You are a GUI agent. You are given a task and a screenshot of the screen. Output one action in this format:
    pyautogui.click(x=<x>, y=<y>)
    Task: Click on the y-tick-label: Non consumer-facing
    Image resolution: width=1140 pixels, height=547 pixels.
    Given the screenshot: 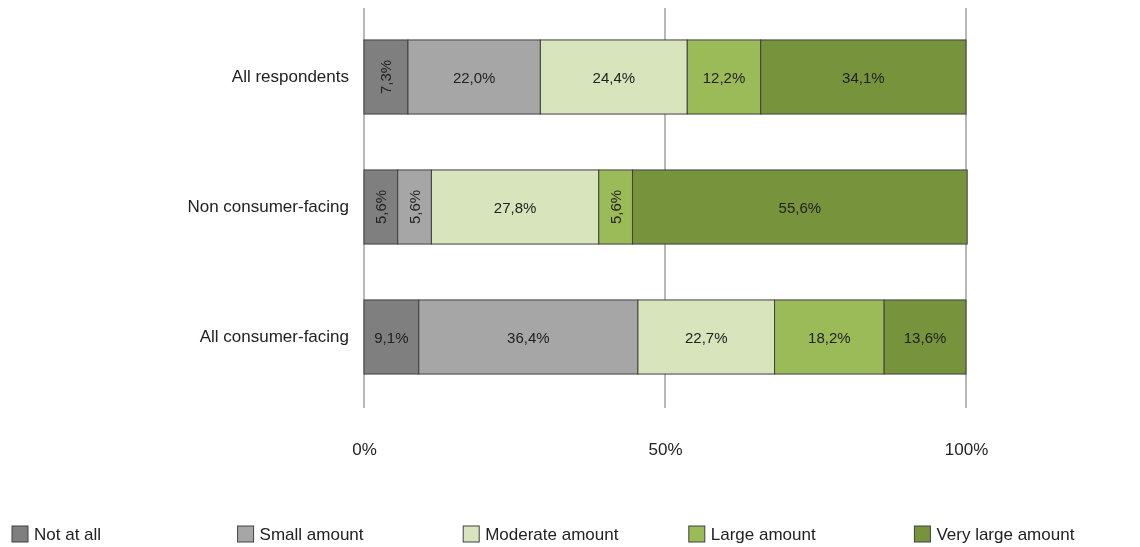 What is the action you would take?
    pyautogui.click(x=268, y=207)
    